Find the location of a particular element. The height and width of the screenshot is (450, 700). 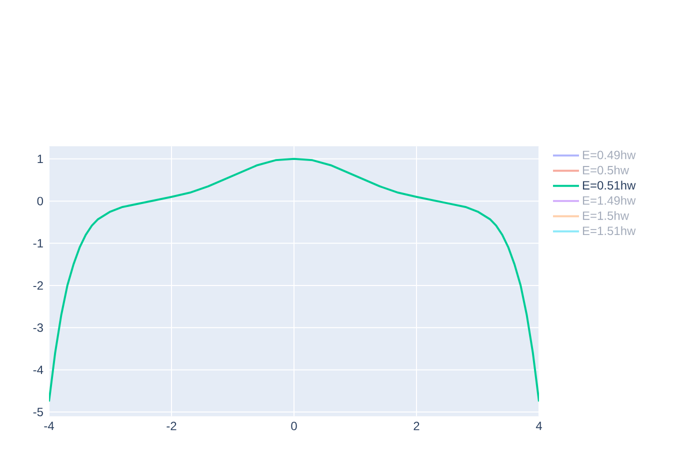

x-tick-label: -2 is located at coordinates (171, 426).